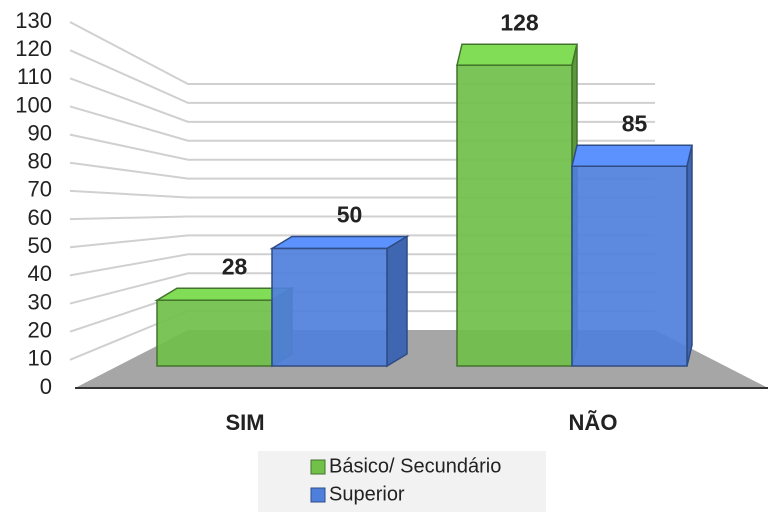 The width and height of the screenshot is (769, 512). Describe the element at coordinates (350, 215) in the screenshot. I see `data-label: 50` at that location.